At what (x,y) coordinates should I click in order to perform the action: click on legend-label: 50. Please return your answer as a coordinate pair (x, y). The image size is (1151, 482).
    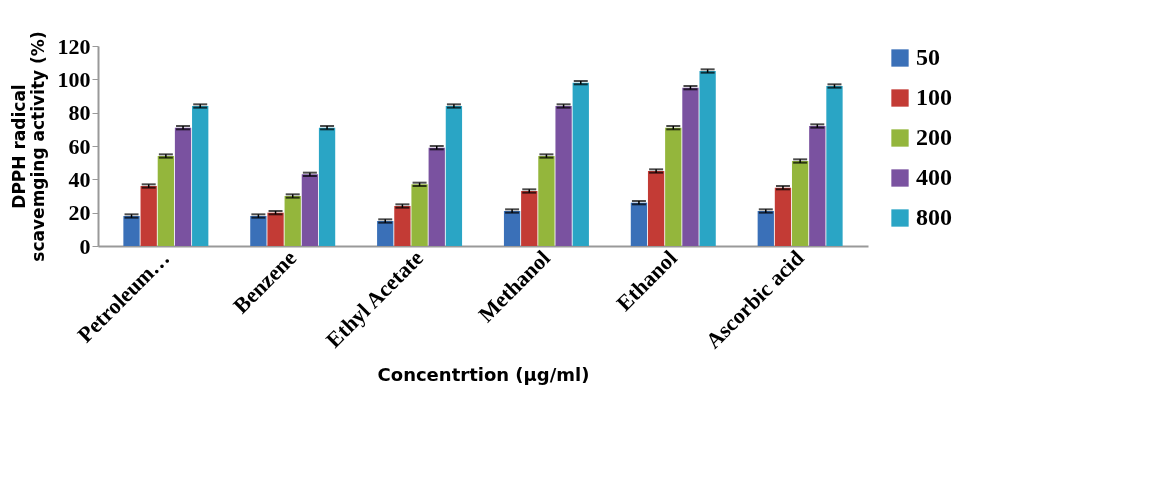
    Looking at the image, I should click on (928, 57).